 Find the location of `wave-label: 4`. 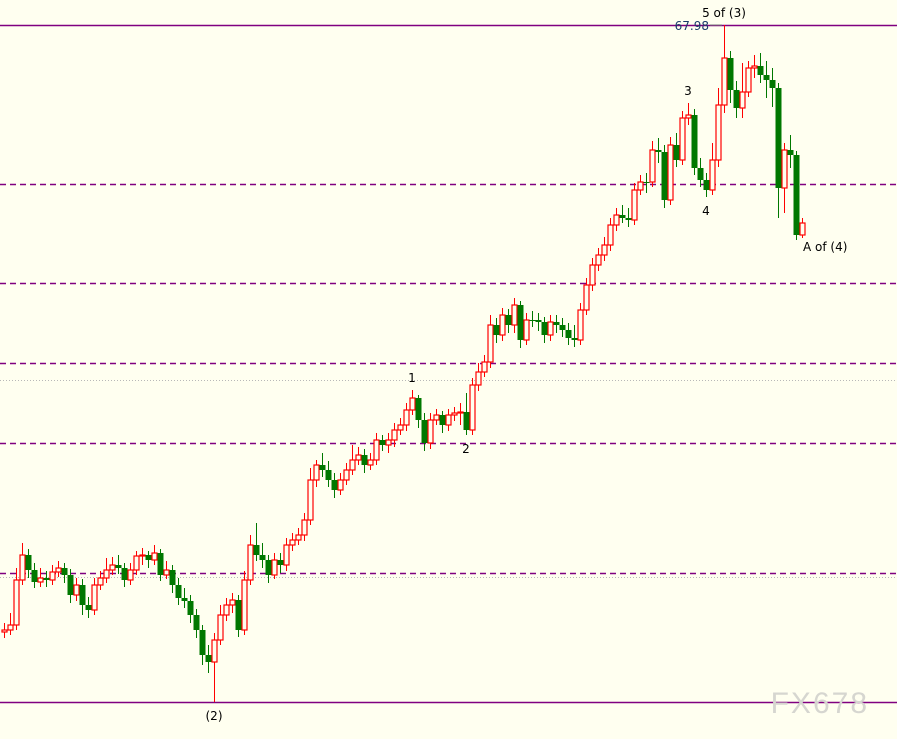

wave-label: 4 is located at coordinates (706, 211).